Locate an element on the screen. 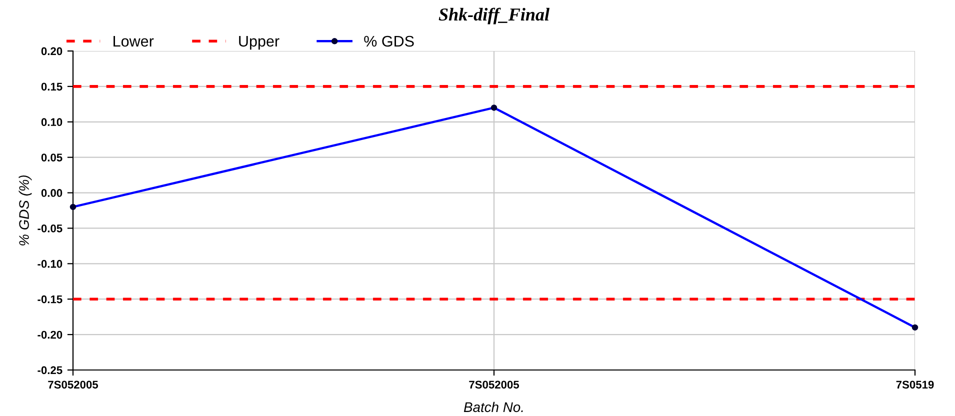 This screenshot has width=955, height=416. y-tick-label: -0.10 is located at coordinates (50, 264).